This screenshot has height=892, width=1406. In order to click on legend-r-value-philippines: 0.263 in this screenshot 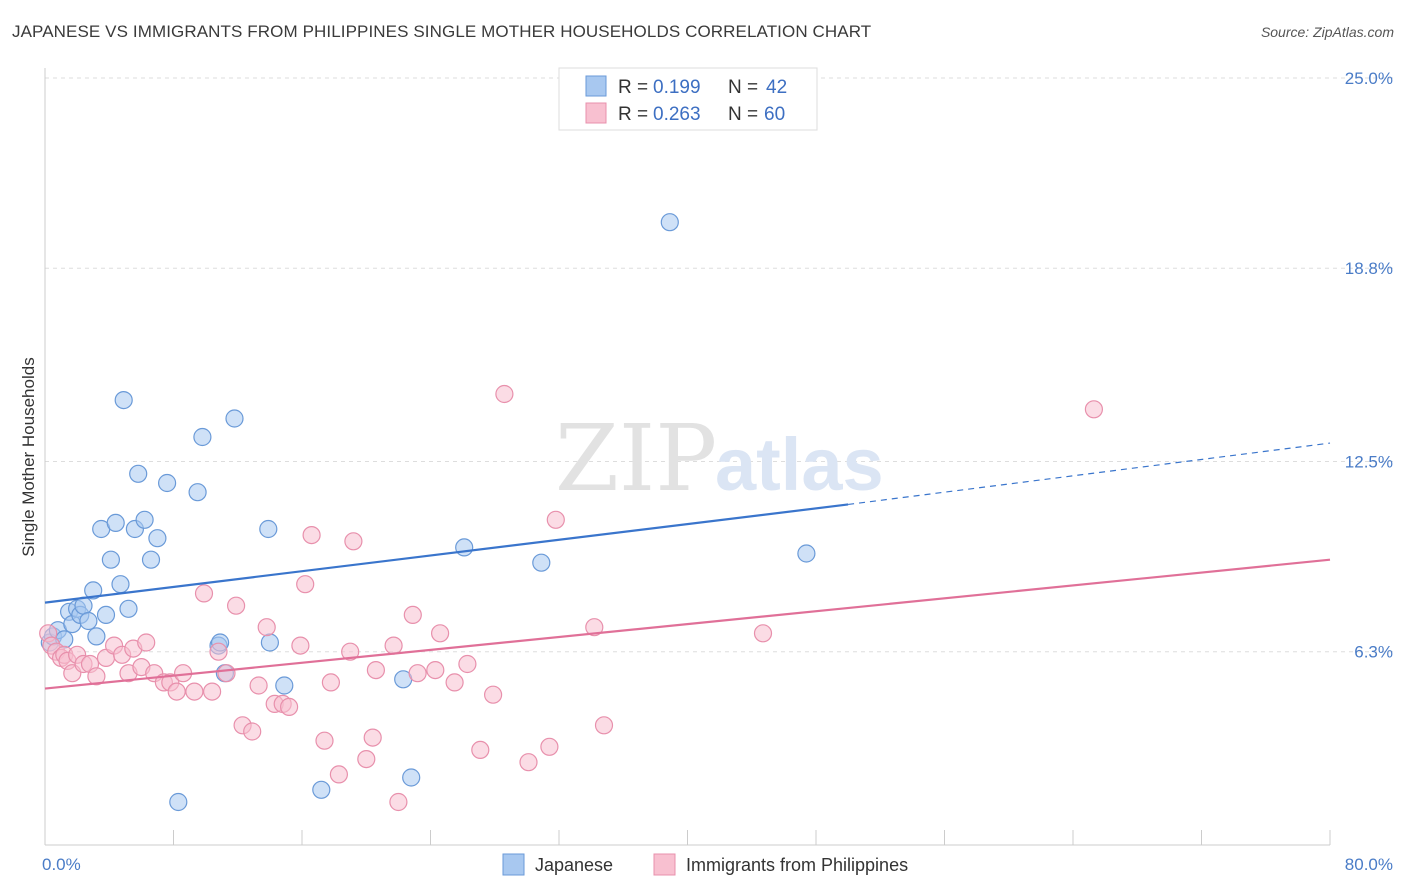, I will do `click(677, 114)`.